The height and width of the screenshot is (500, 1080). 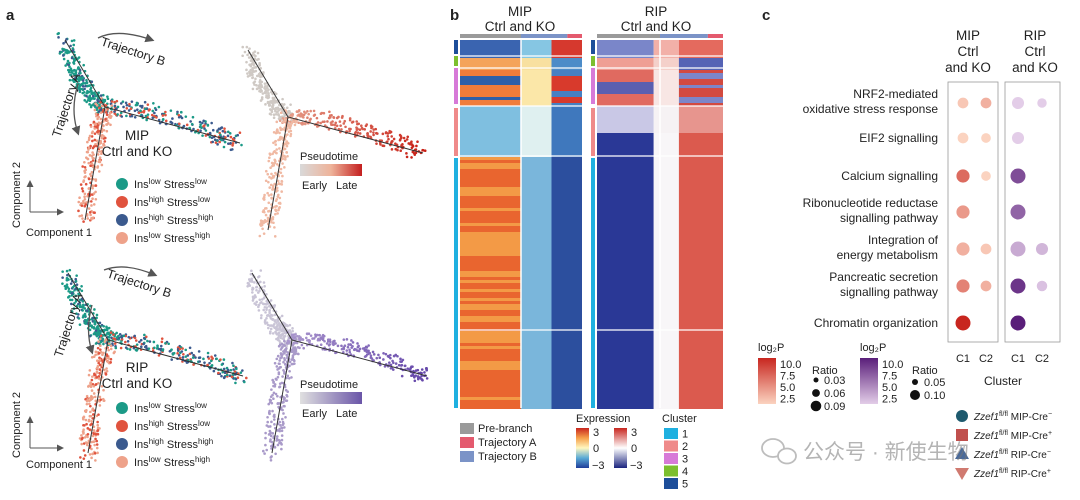 I want to click on expr-tick-left-1: 0, so click(x=596, y=449).